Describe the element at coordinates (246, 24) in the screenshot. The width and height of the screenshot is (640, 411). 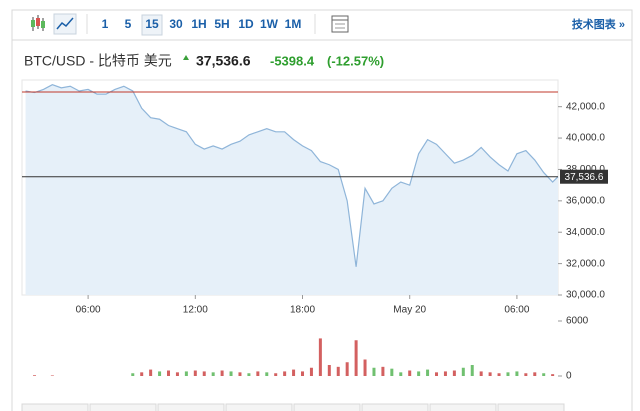
I see `interval-button: 1D` at that location.